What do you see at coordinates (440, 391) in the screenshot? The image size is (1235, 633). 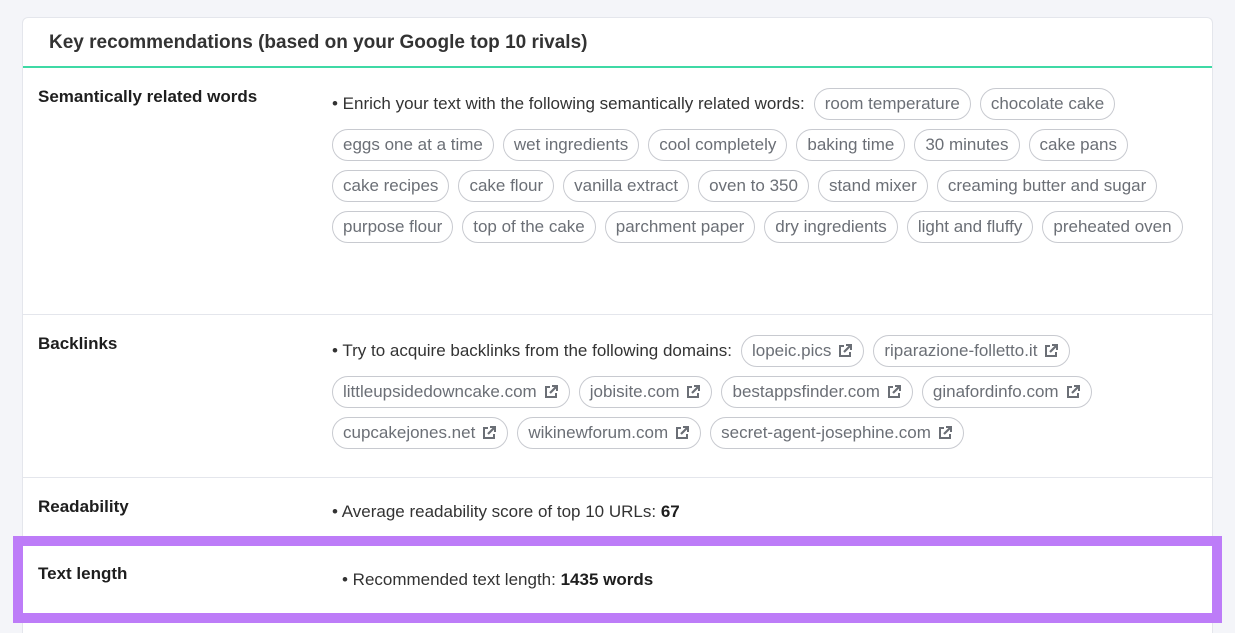 I see `backlink-domain-text: littleupsidedowncake.com` at bounding box center [440, 391].